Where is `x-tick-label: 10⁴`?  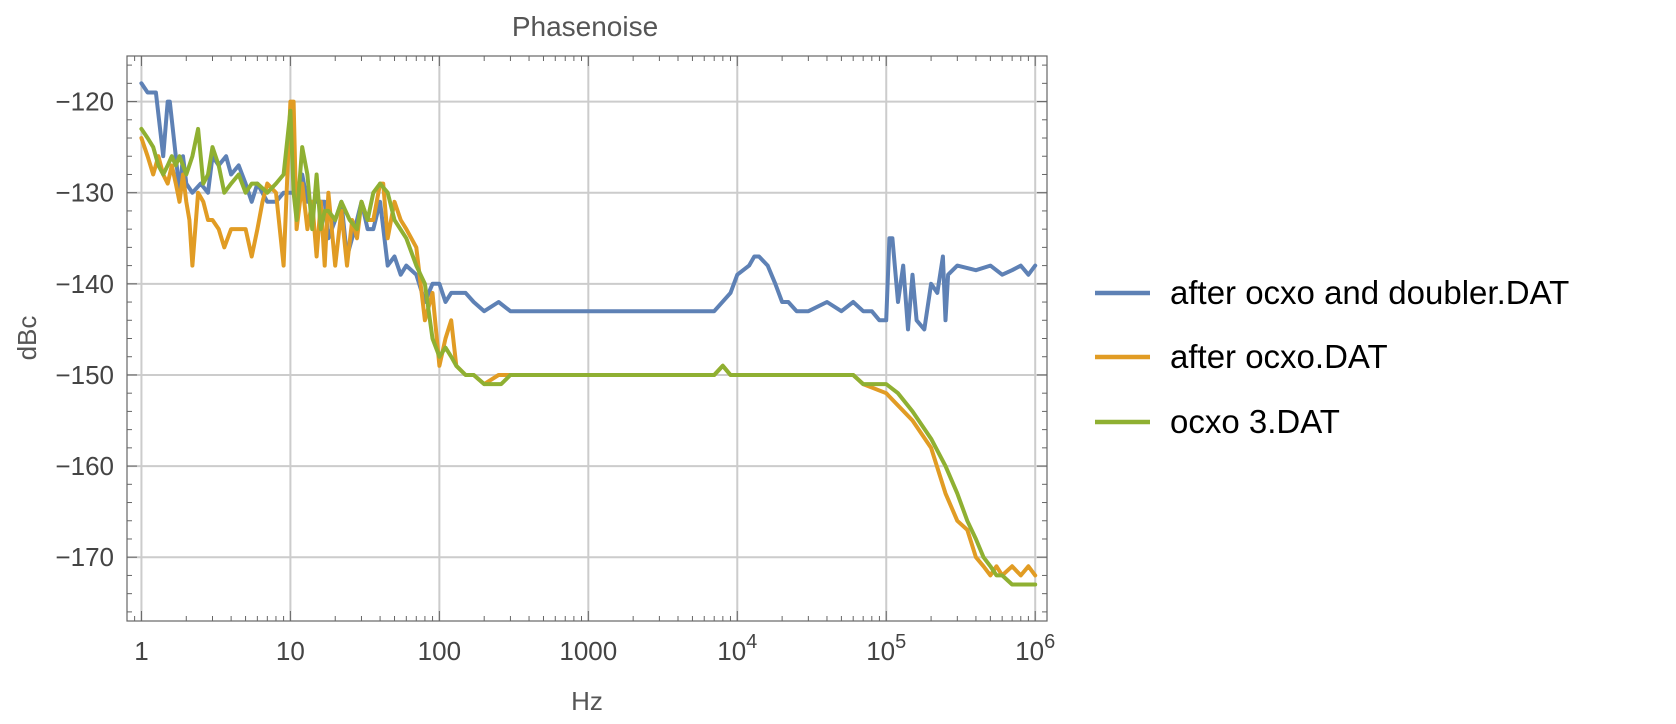
x-tick-label: 10⁴ is located at coordinates (737, 648).